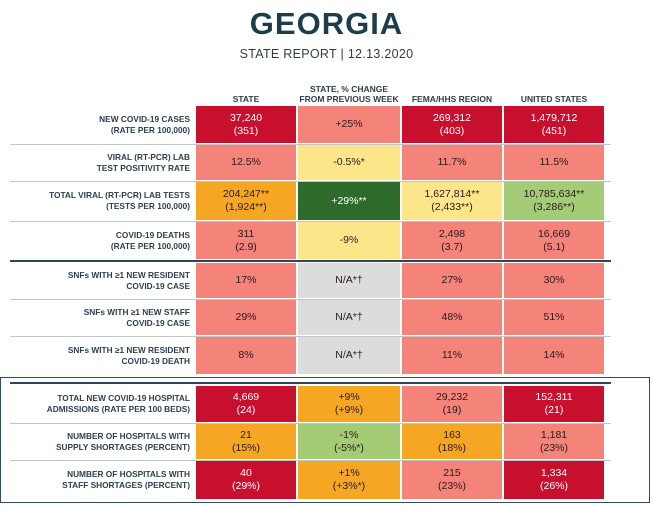 The width and height of the screenshot is (653, 507). What do you see at coordinates (155, 360) in the screenshot?
I see `text-line: COVID-19 DEATH` at bounding box center [155, 360].